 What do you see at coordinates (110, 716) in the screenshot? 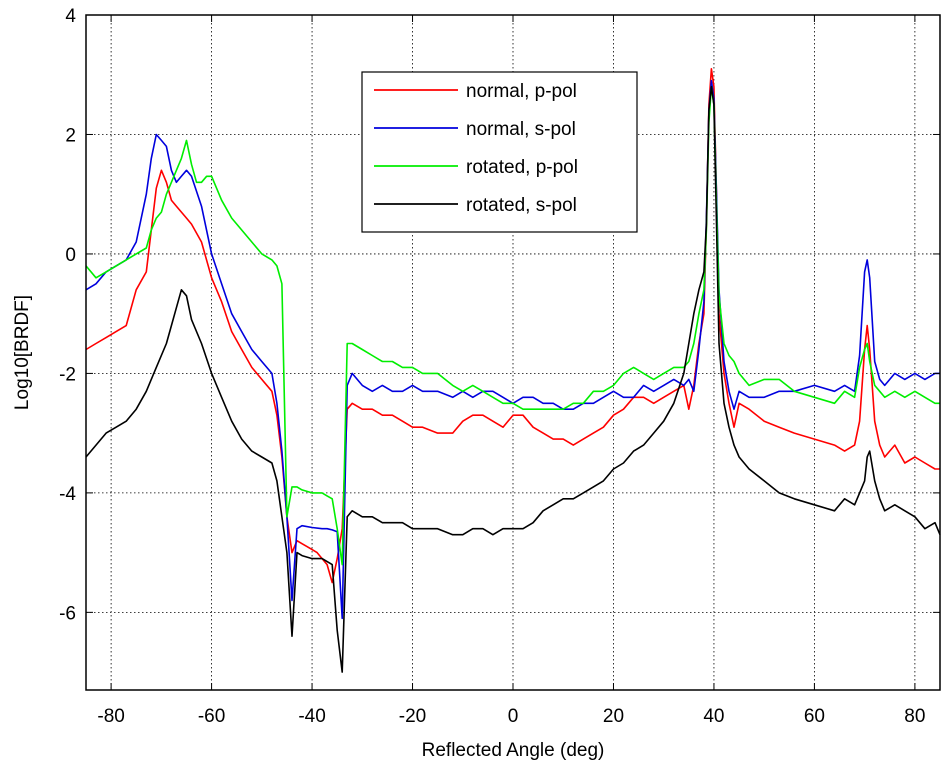
I see `x-tick-label: -80` at bounding box center [110, 716].